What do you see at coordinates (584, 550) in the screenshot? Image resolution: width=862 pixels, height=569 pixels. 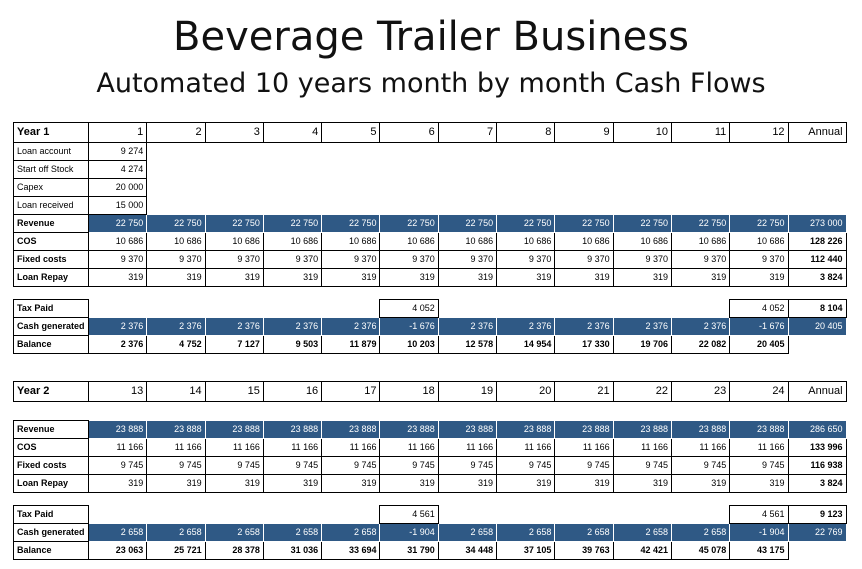 I see `balance-cell: 39 763` at bounding box center [584, 550].